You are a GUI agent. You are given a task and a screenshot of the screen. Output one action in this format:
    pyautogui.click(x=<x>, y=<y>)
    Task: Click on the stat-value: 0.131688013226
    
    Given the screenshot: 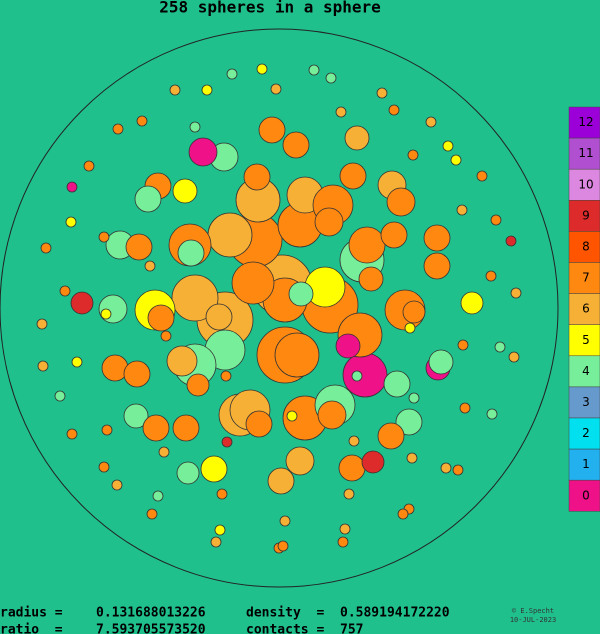 What is the action you would take?
    pyautogui.click(x=151, y=613)
    